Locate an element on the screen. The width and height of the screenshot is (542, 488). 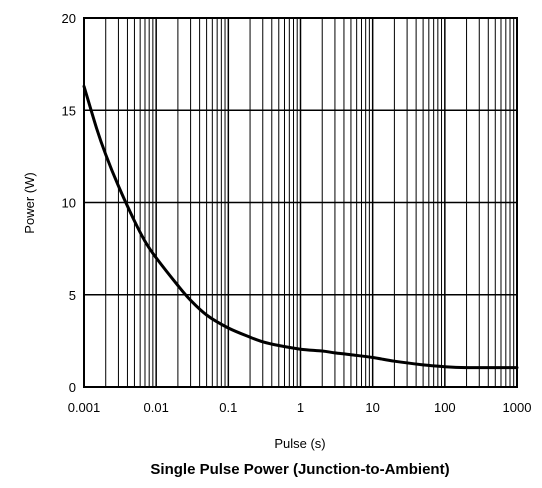
y-tick-label: 10 is located at coordinates (69, 203).